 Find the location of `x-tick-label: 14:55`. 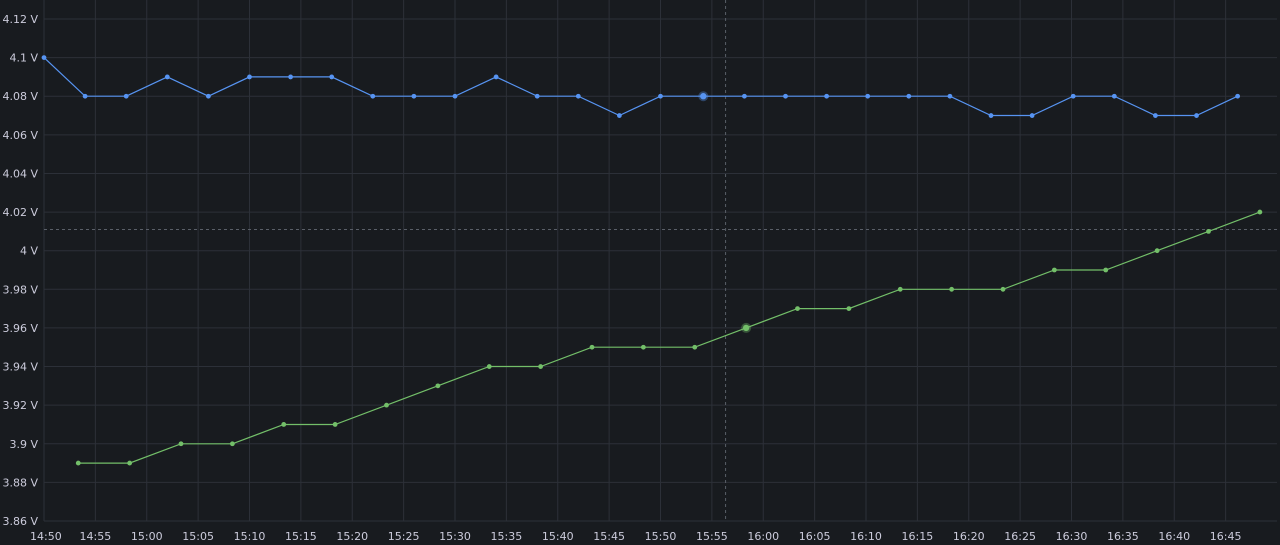

x-tick-label: 14:55 is located at coordinates (96, 536).